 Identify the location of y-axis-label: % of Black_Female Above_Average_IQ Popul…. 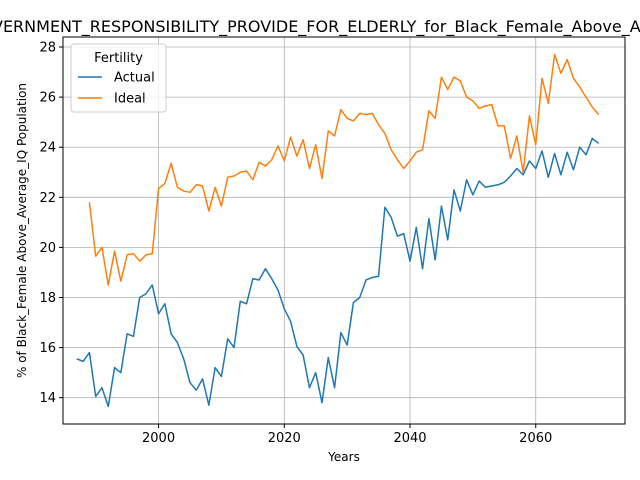
(22, 230).